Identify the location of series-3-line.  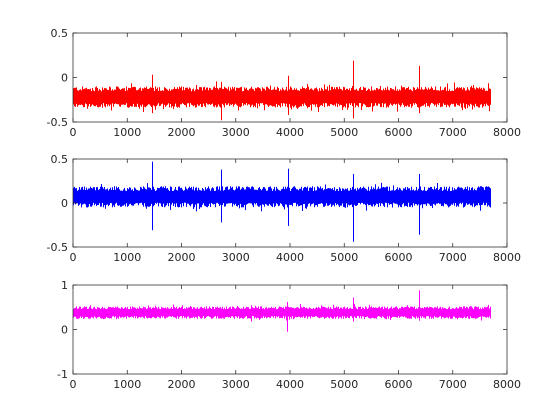
(282, 311).